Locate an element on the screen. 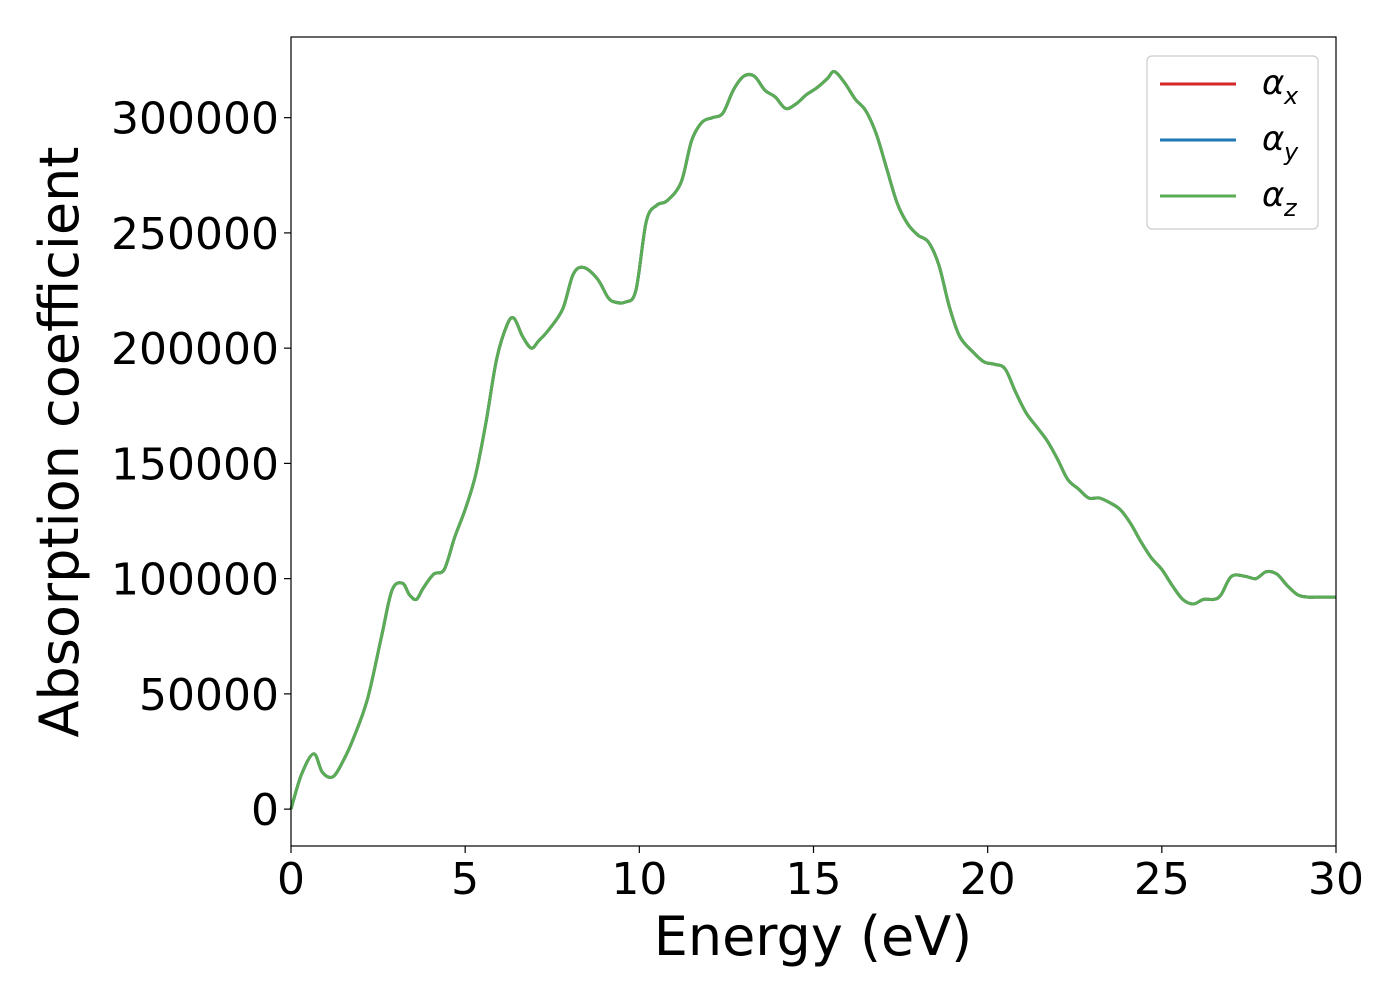 This screenshot has height=1000, width=1400. legend: α xα yα z is located at coordinates (1232, 142).